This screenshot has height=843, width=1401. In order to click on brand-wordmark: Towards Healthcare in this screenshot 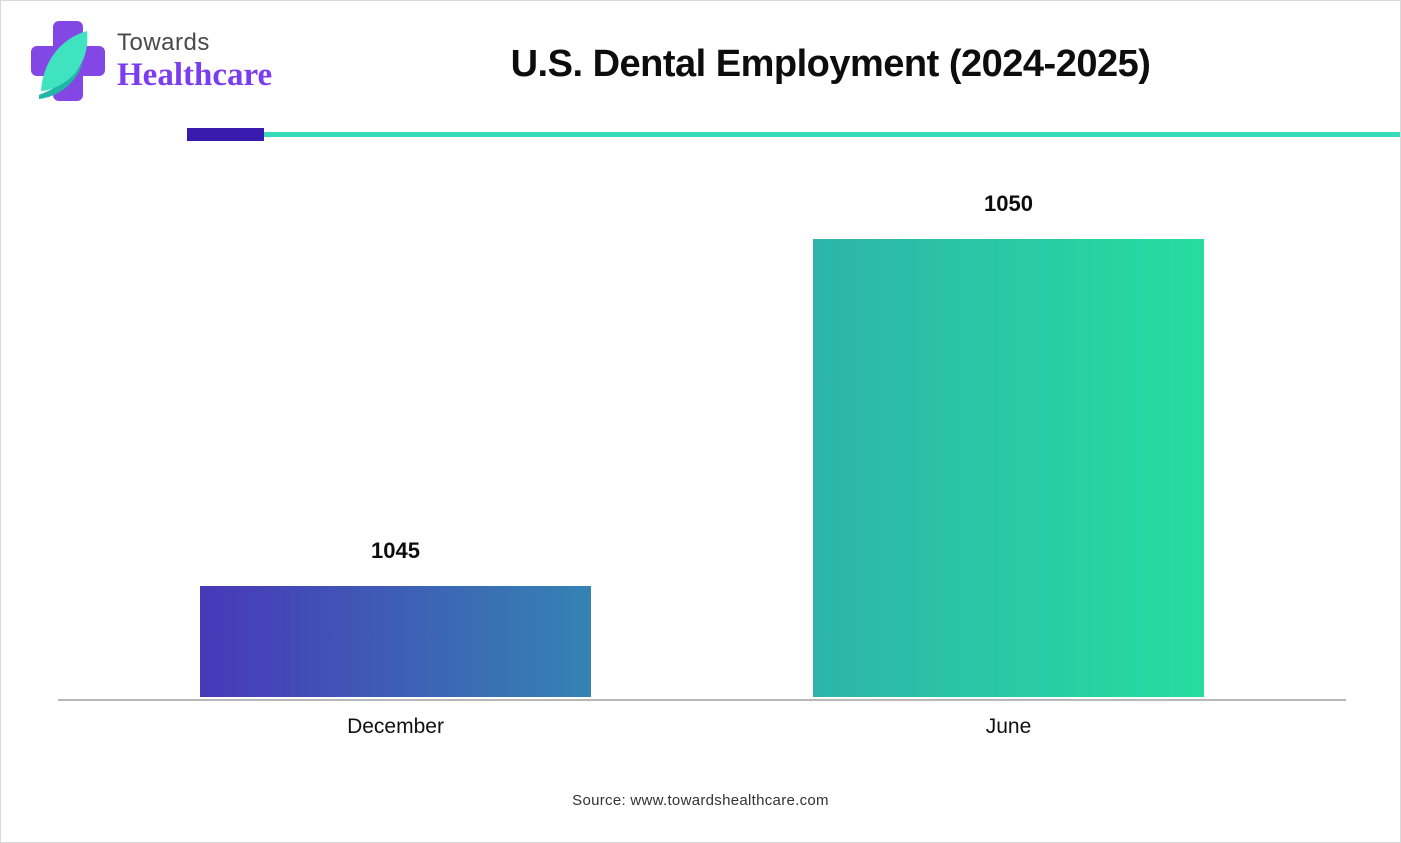, I will do `click(195, 60)`.